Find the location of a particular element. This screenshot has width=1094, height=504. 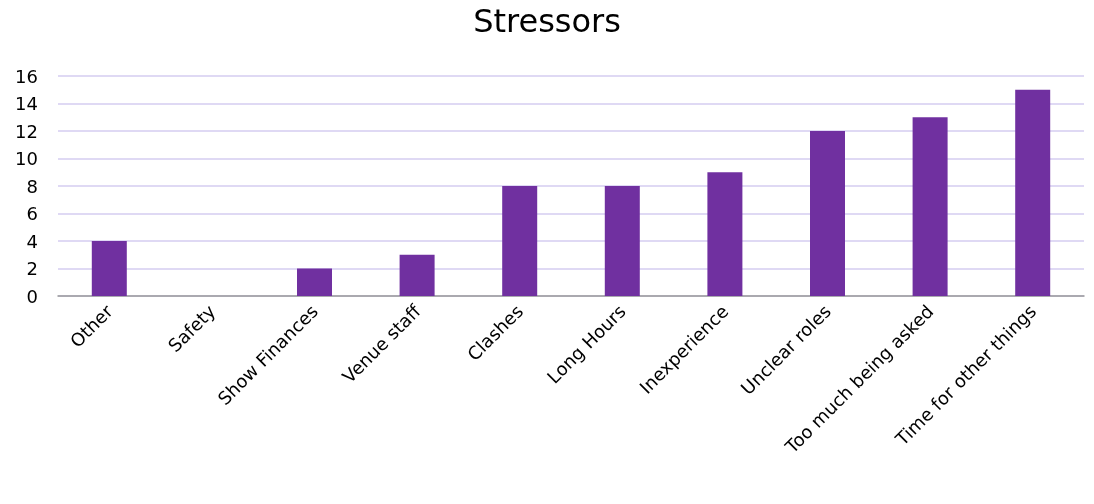

y-tick-label: 16 is located at coordinates (26, 76).